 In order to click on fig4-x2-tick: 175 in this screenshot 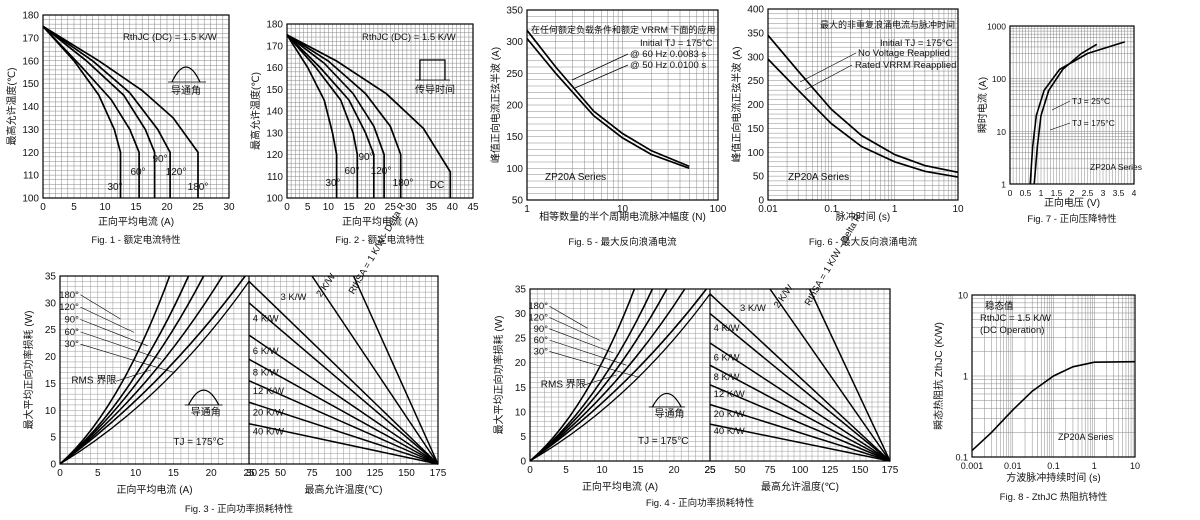, I will do `click(890, 470)`.